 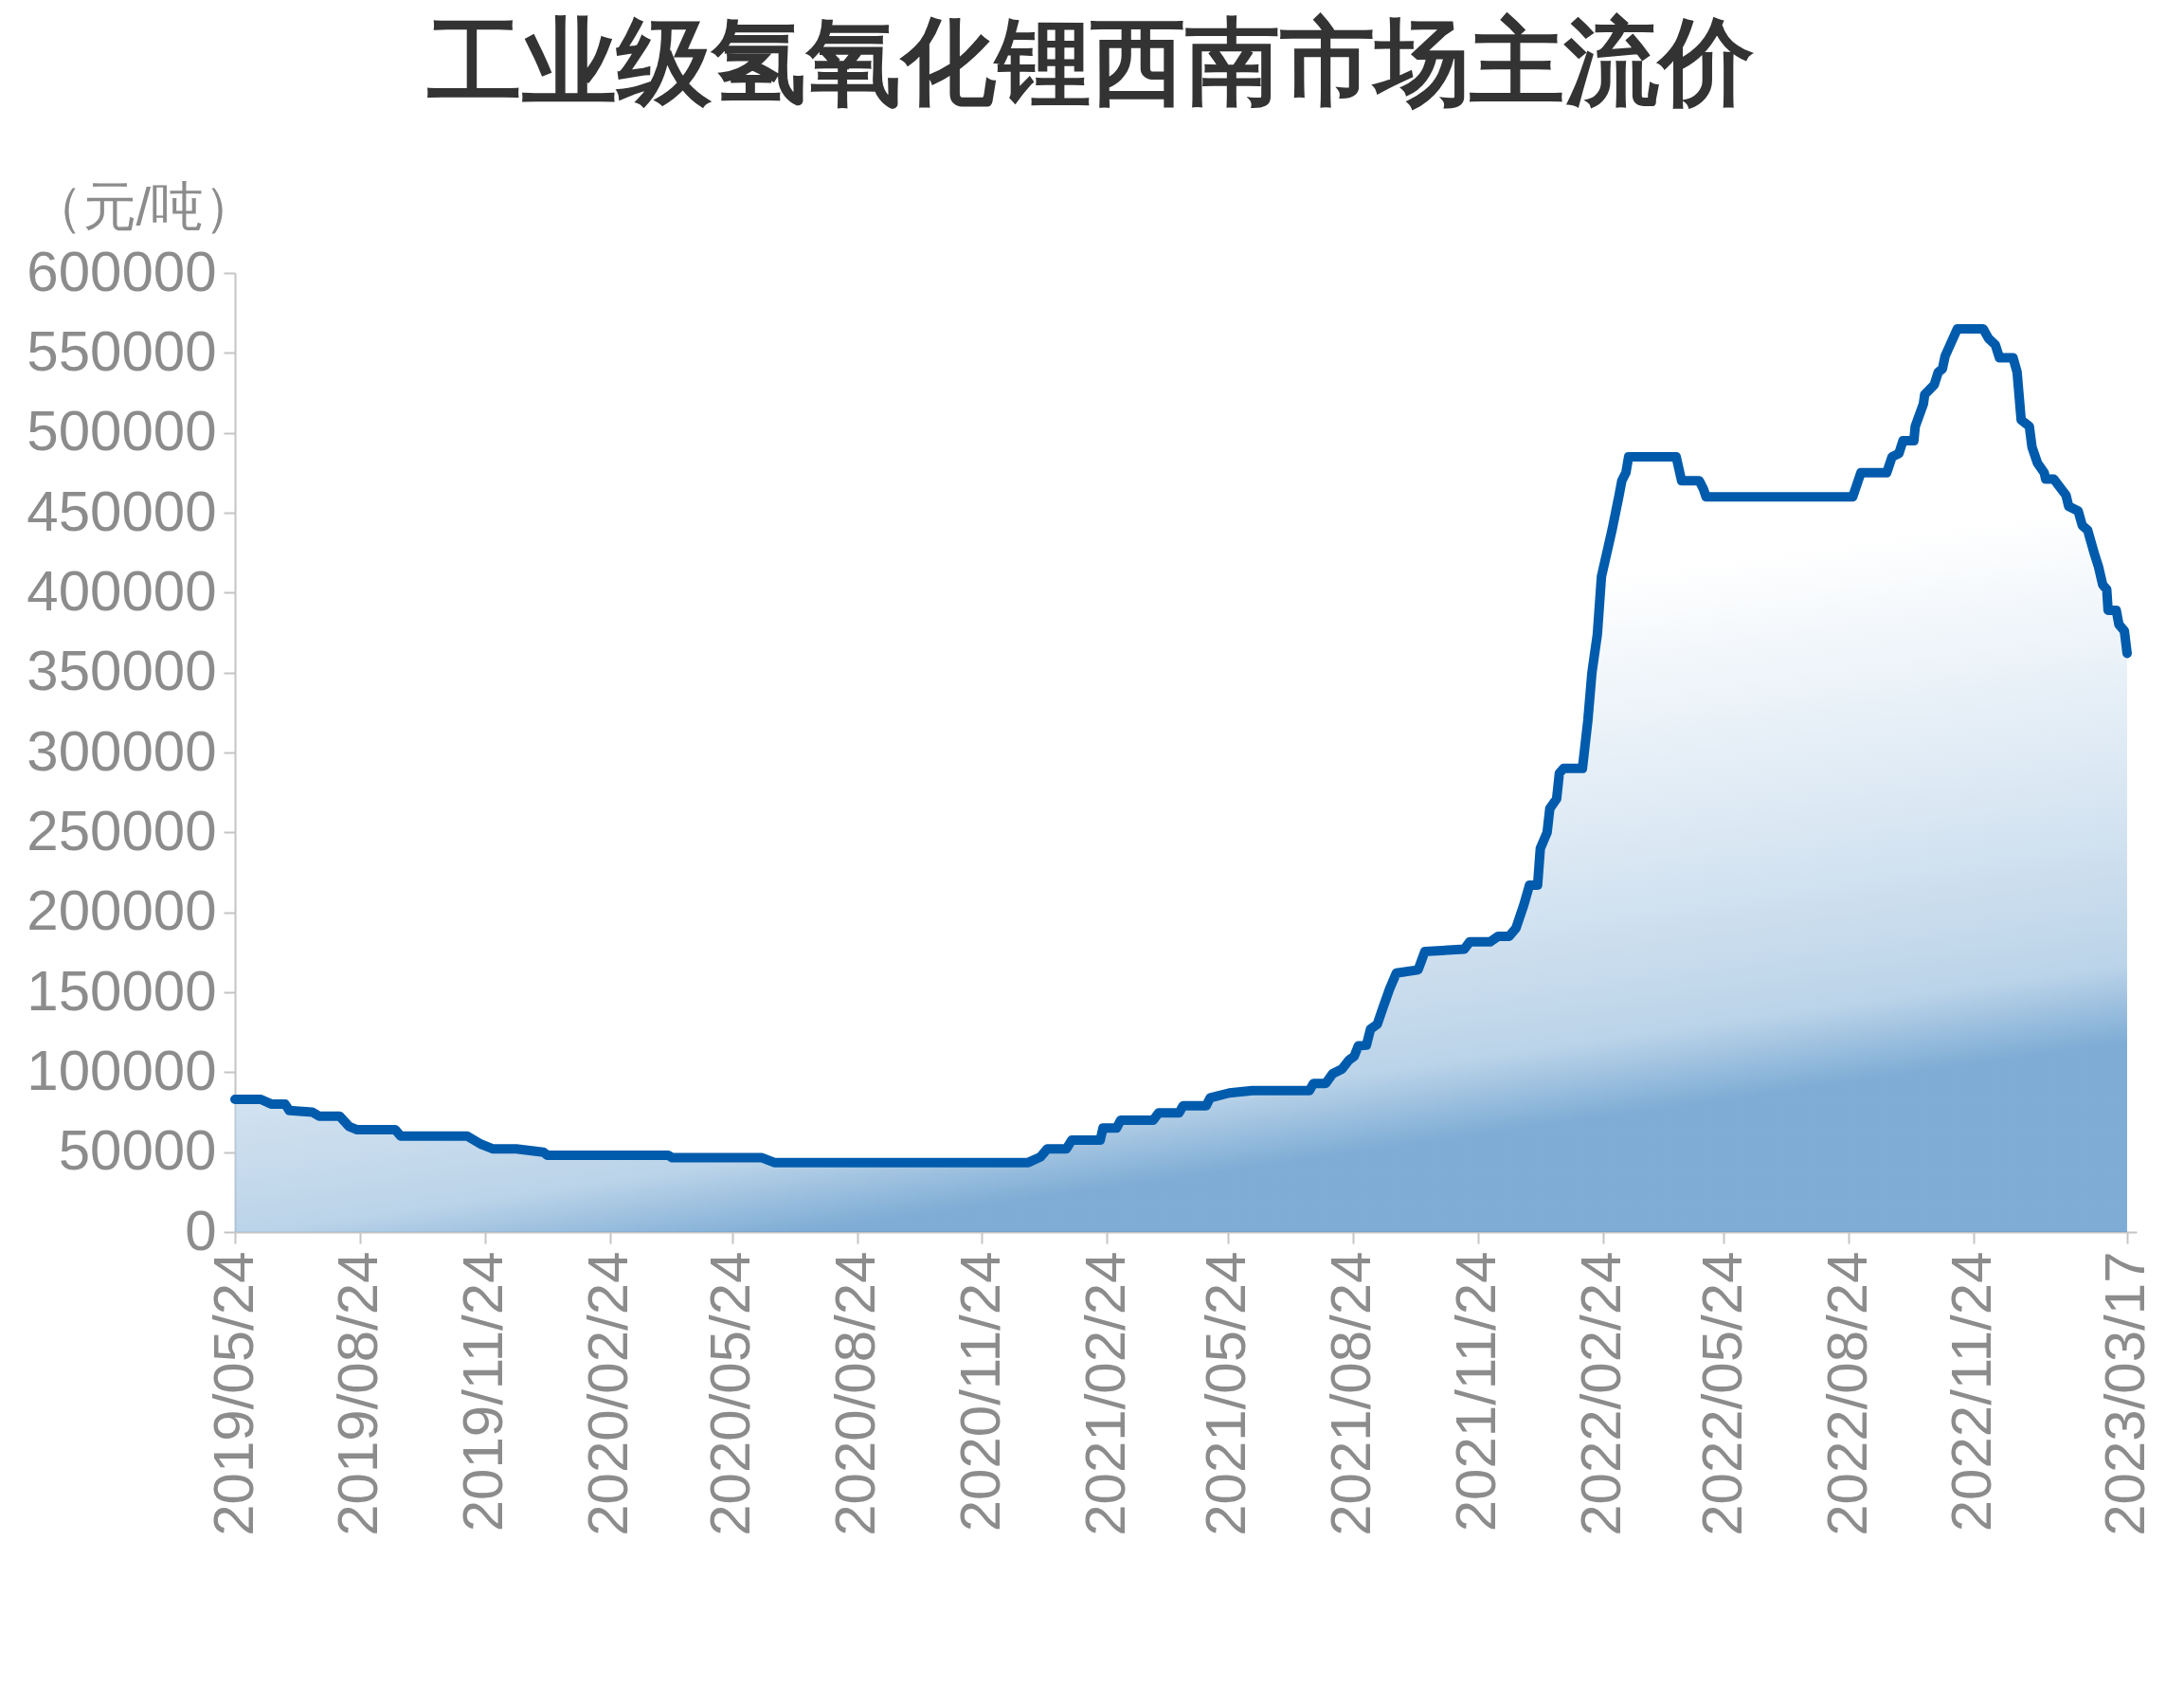 I want to click on y-tick-label: 550000, so click(x=122, y=350).